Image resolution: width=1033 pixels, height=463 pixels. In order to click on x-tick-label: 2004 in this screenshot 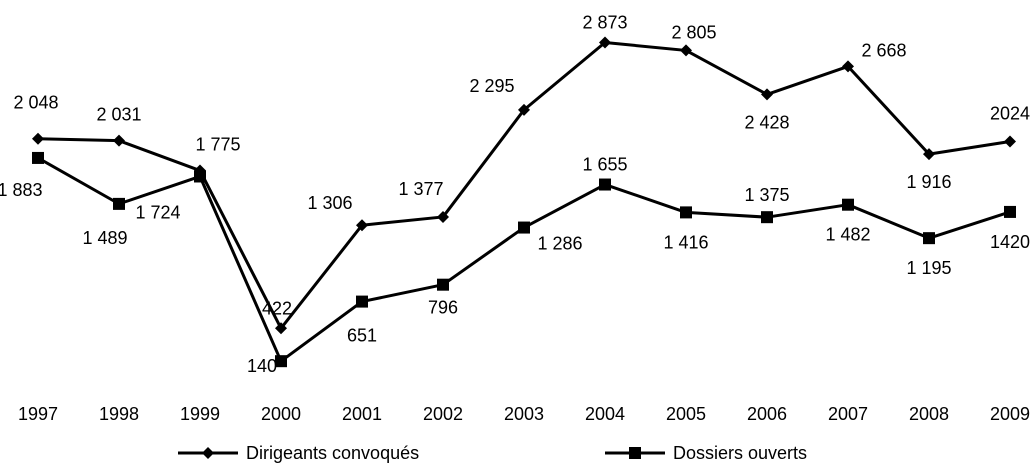, I will do `click(605, 414)`.